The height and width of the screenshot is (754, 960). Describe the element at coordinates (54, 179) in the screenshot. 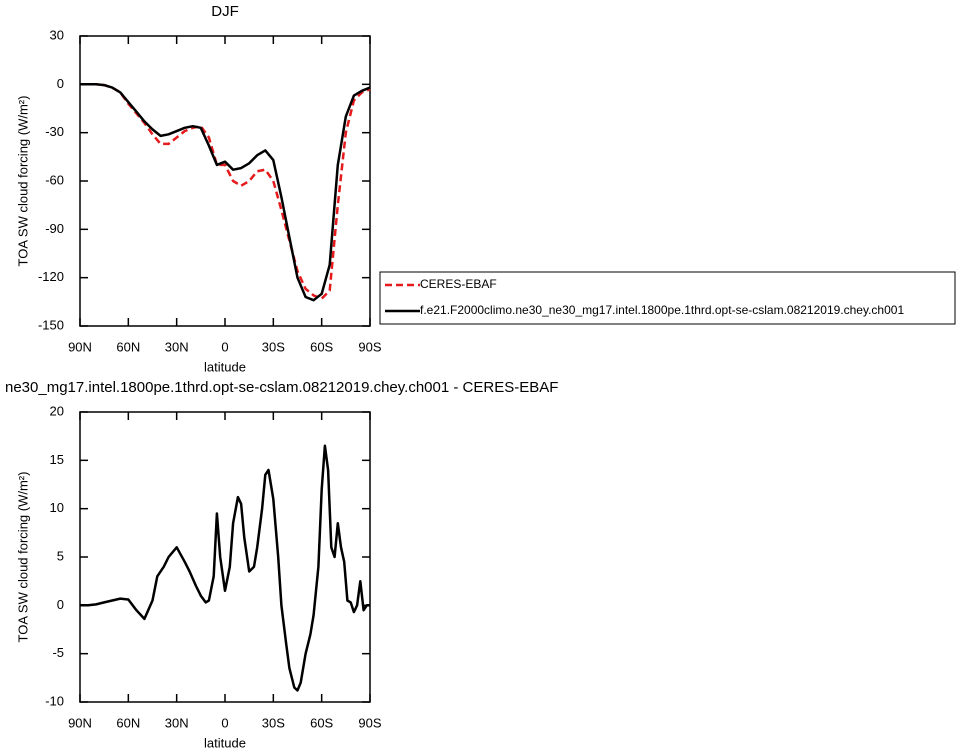

I see `y-tick-label: -60` at that location.